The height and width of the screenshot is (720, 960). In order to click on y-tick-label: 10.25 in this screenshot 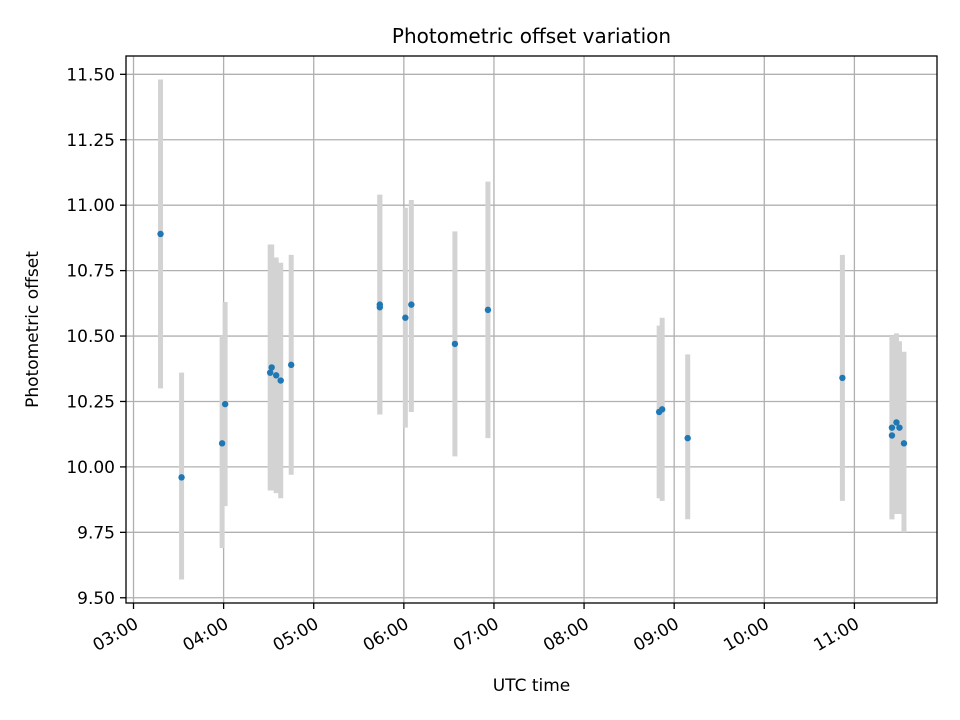, I will do `click(90, 402)`.